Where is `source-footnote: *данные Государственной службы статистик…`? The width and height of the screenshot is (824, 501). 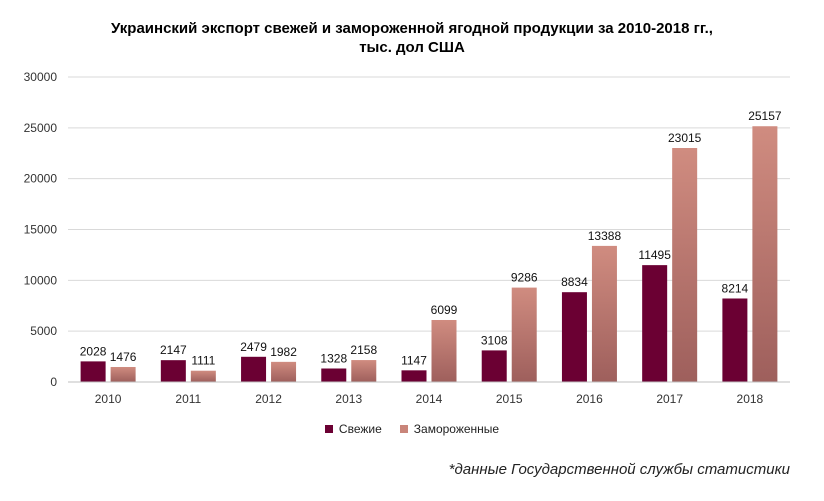 source-footnote: *данные Государственной службы статистик… is located at coordinates (619, 469).